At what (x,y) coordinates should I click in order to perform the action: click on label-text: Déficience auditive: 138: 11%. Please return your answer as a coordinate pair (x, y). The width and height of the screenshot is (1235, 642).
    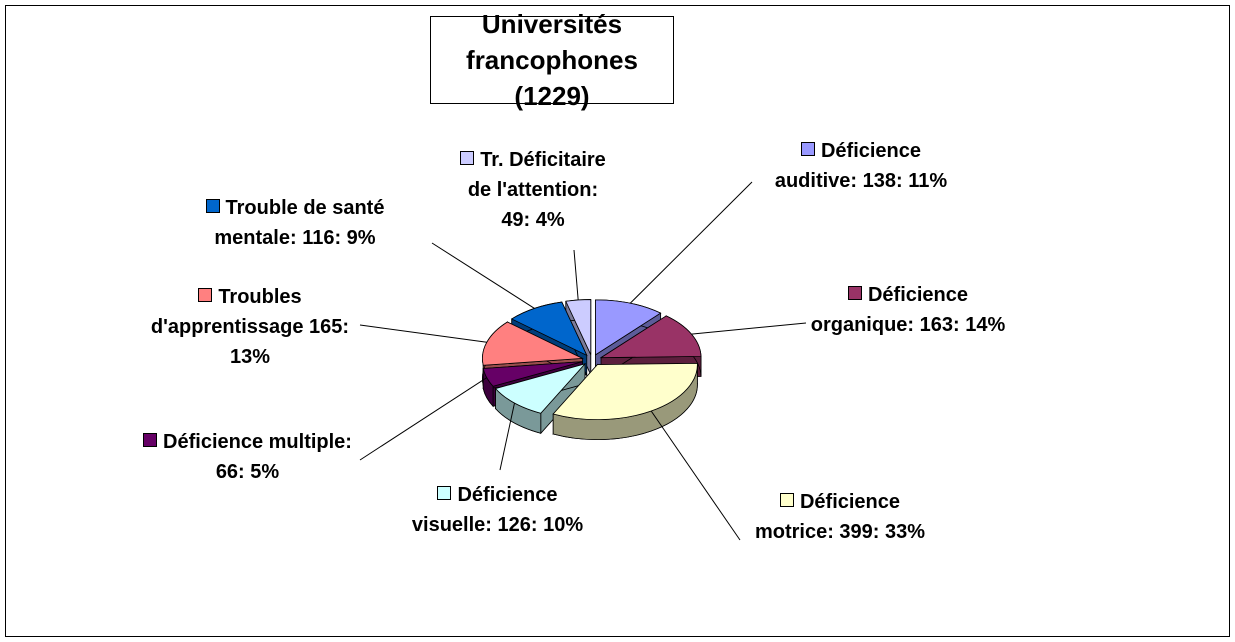
    Looking at the image, I should click on (861, 166).